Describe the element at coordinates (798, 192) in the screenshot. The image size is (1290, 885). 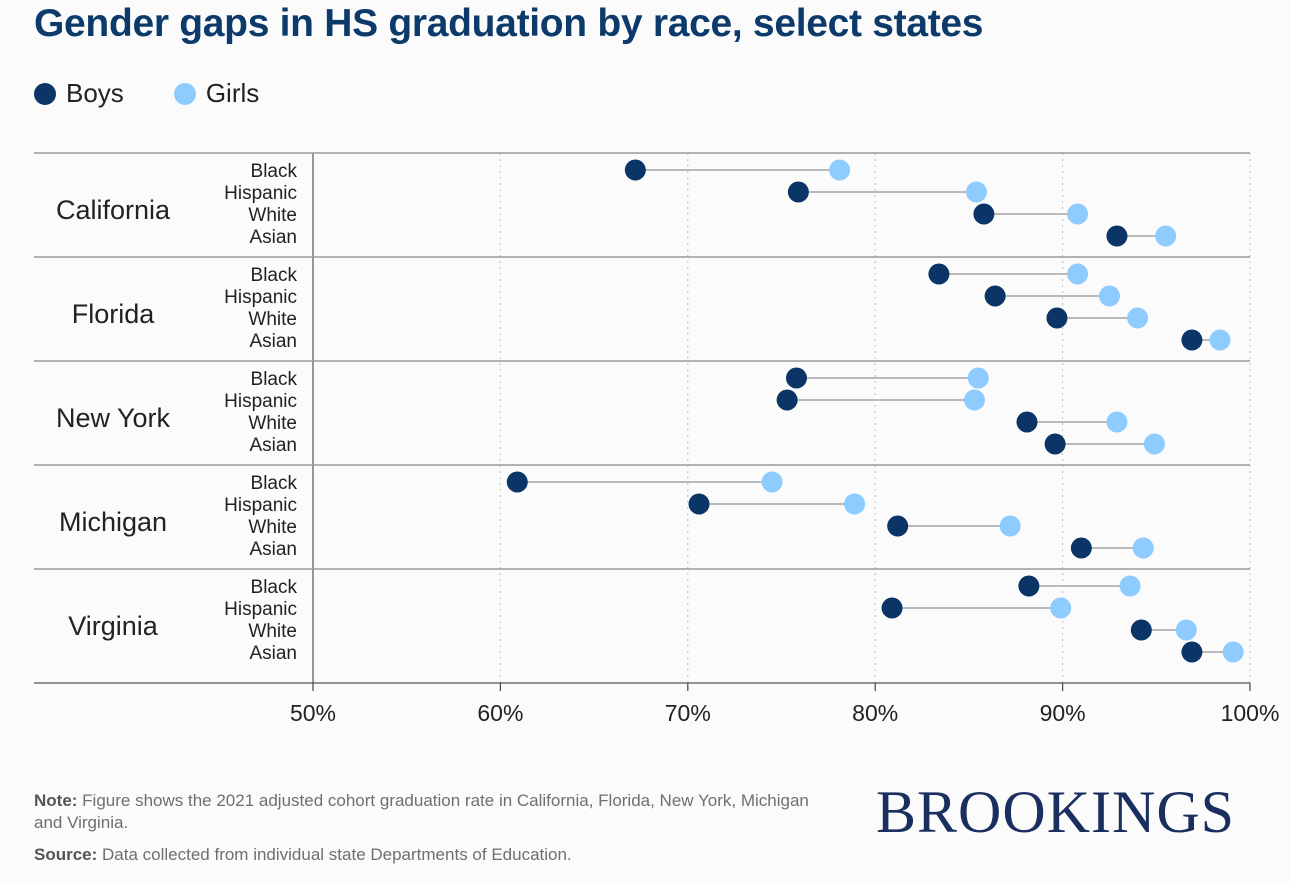
I see `boys-dot-california-hispanic` at that location.